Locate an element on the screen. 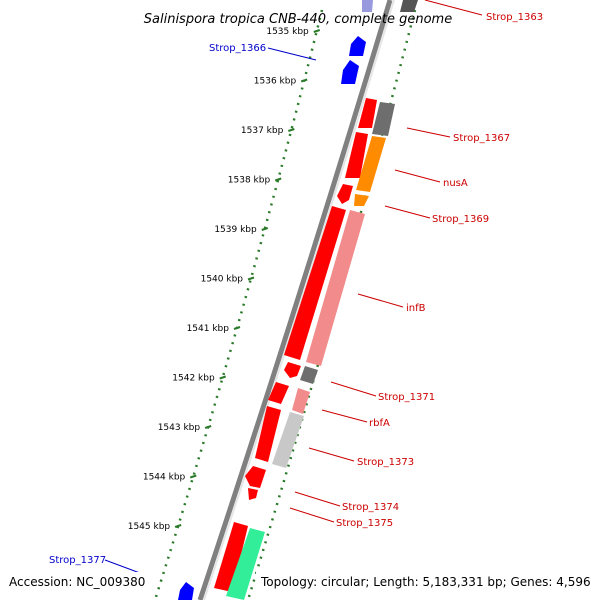 Image resolution: width=600 pixels, height=600 pixels. kbp-tick-label: 1540 kbp is located at coordinates (222, 280).